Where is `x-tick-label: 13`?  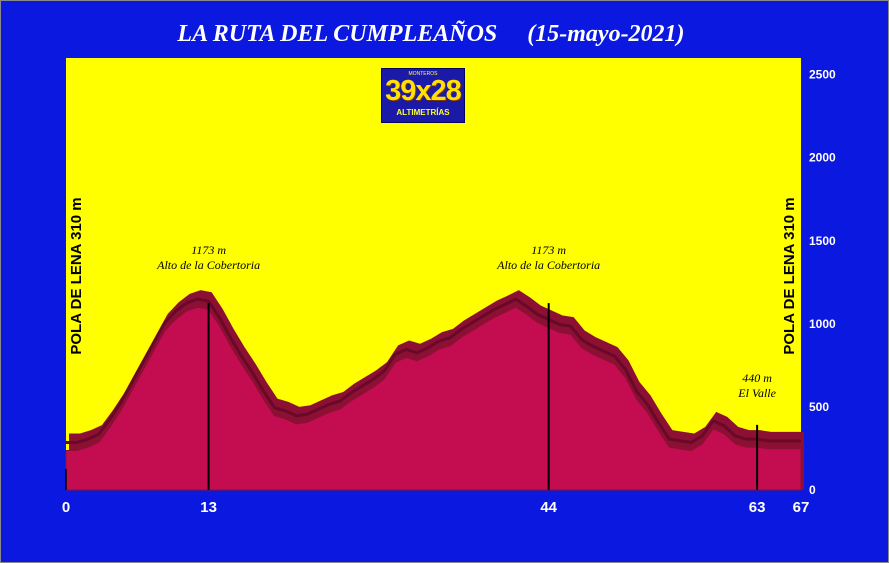
x-tick-label: 13 is located at coordinates (208, 507).